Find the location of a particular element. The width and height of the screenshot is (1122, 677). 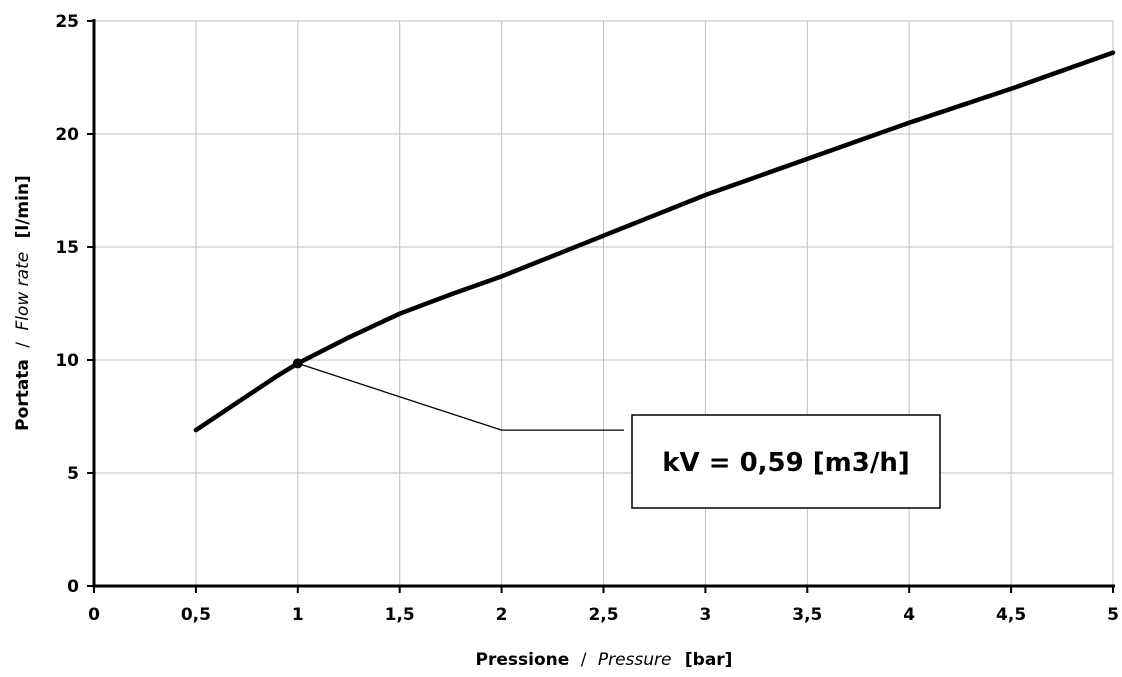

data-point-marker is located at coordinates (297, 363).